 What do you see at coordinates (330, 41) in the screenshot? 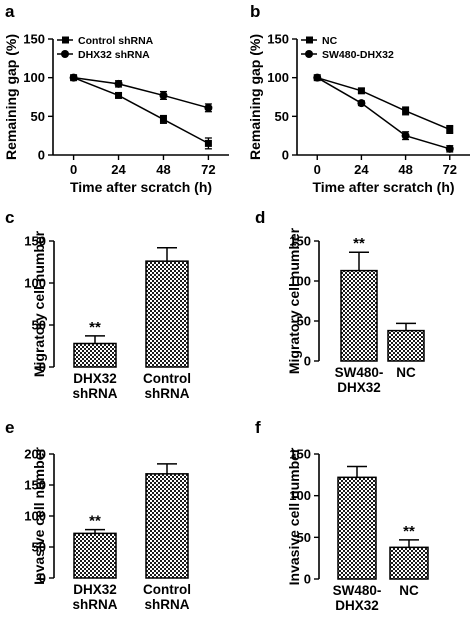
I see `legend-label: NC` at bounding box center [330, 41].